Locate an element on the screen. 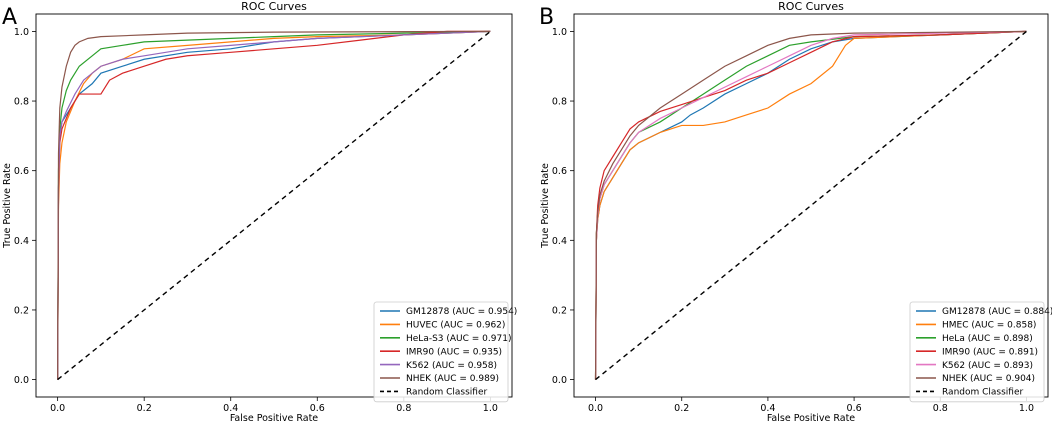 This screenshot has width=1052, height=422. legend-entry: NHEK (AUC = 0.989) is located at coordinates (452, 379).